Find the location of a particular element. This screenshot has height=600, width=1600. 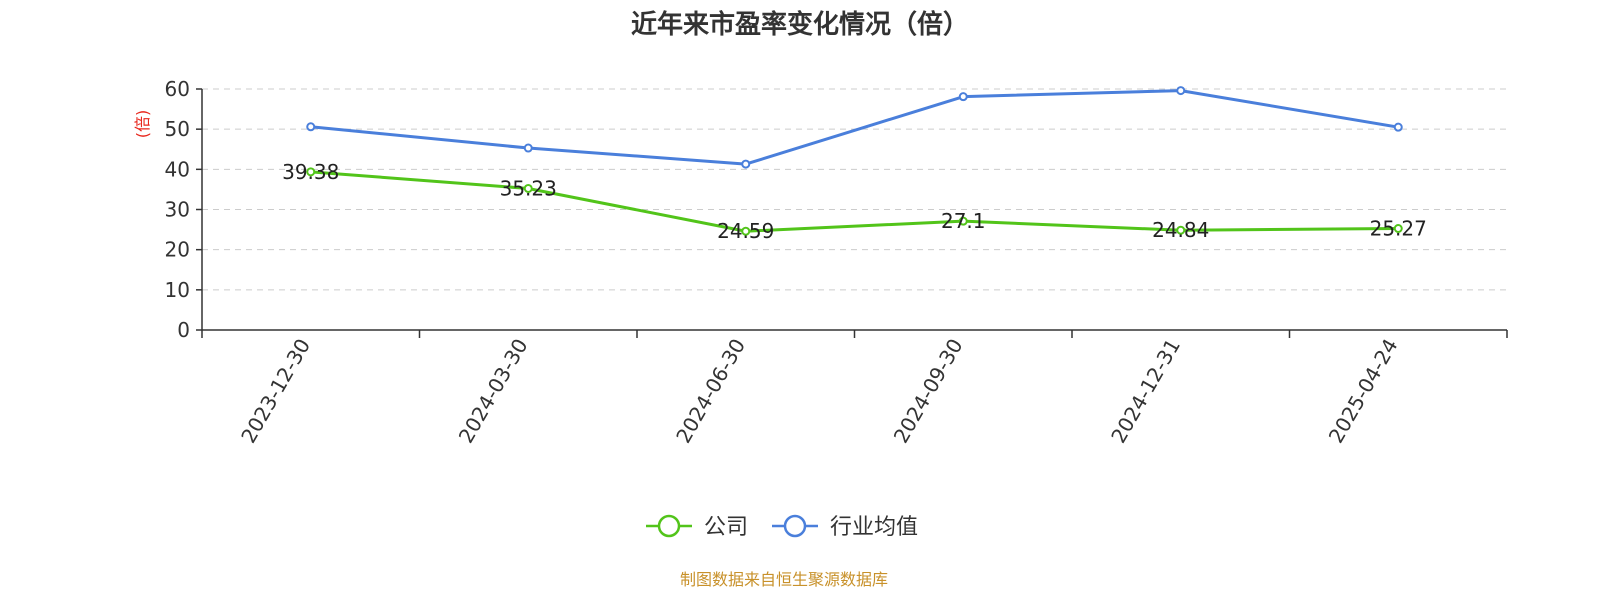

y-tick-label: 50 is located at coordinates (177, 129).